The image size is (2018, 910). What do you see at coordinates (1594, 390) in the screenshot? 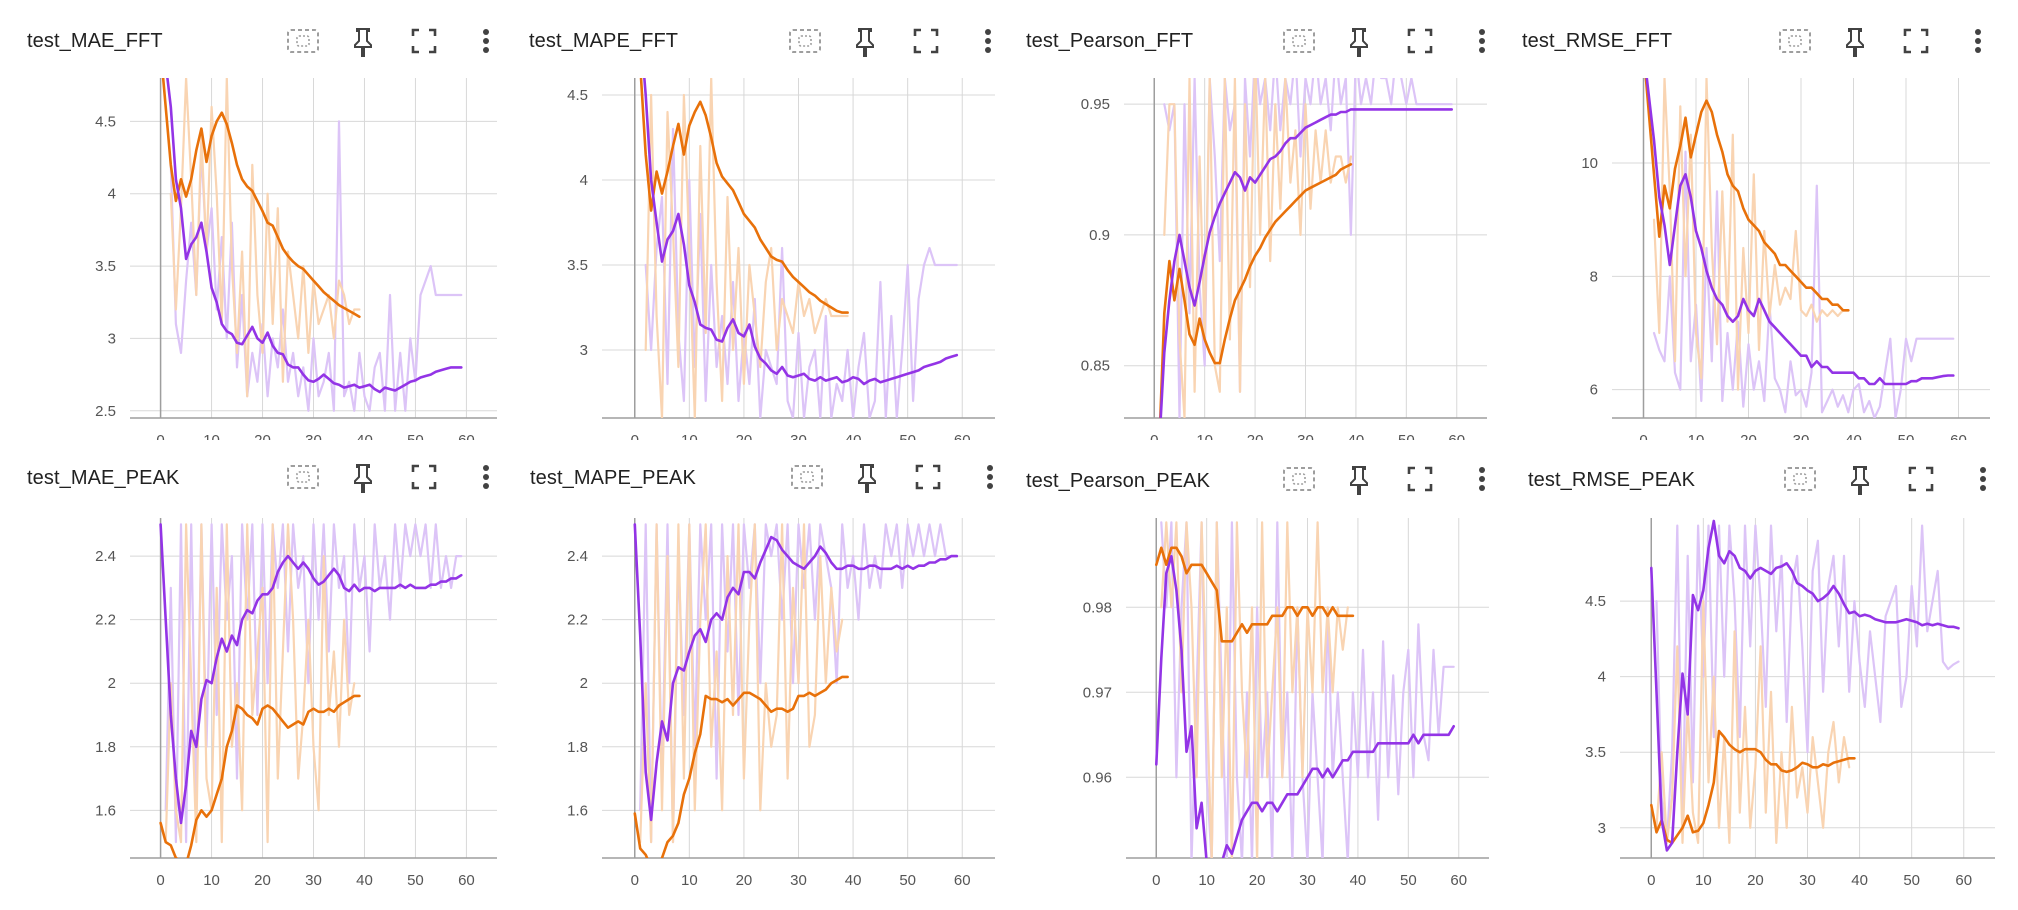
I see `y-tick-label: 6` at bounding box center [1594, 390].